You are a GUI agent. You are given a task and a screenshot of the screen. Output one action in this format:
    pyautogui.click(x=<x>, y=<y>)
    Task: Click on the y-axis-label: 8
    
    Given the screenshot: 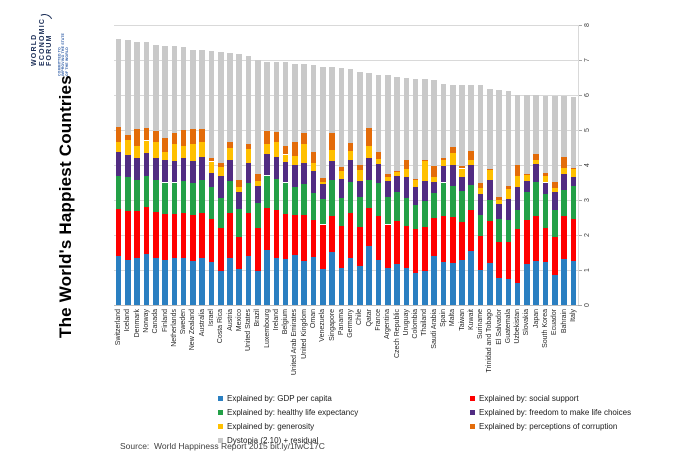 What is the action you would take?
    pyautogui.click(x=587, y=25)
    